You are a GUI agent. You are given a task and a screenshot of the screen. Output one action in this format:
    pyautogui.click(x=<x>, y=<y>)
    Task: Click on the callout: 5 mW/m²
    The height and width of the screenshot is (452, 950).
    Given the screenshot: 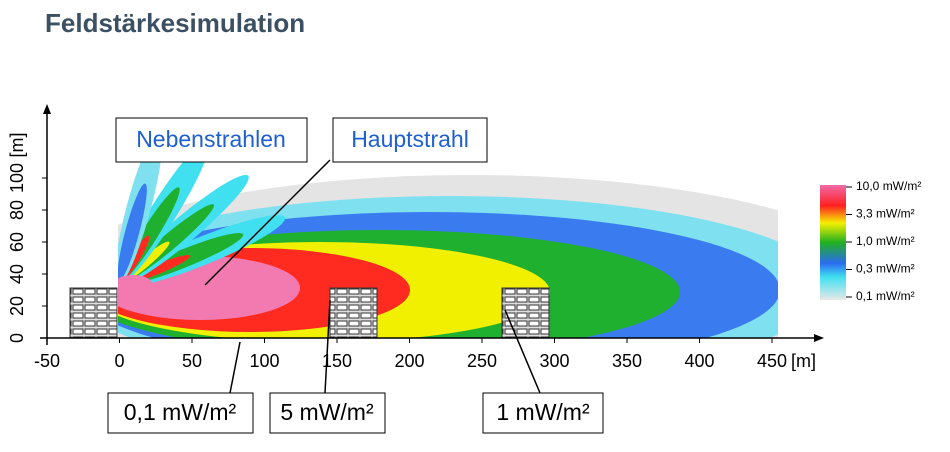 What is the action you would take?
    pyautogui.click(x=327, y=412)
    